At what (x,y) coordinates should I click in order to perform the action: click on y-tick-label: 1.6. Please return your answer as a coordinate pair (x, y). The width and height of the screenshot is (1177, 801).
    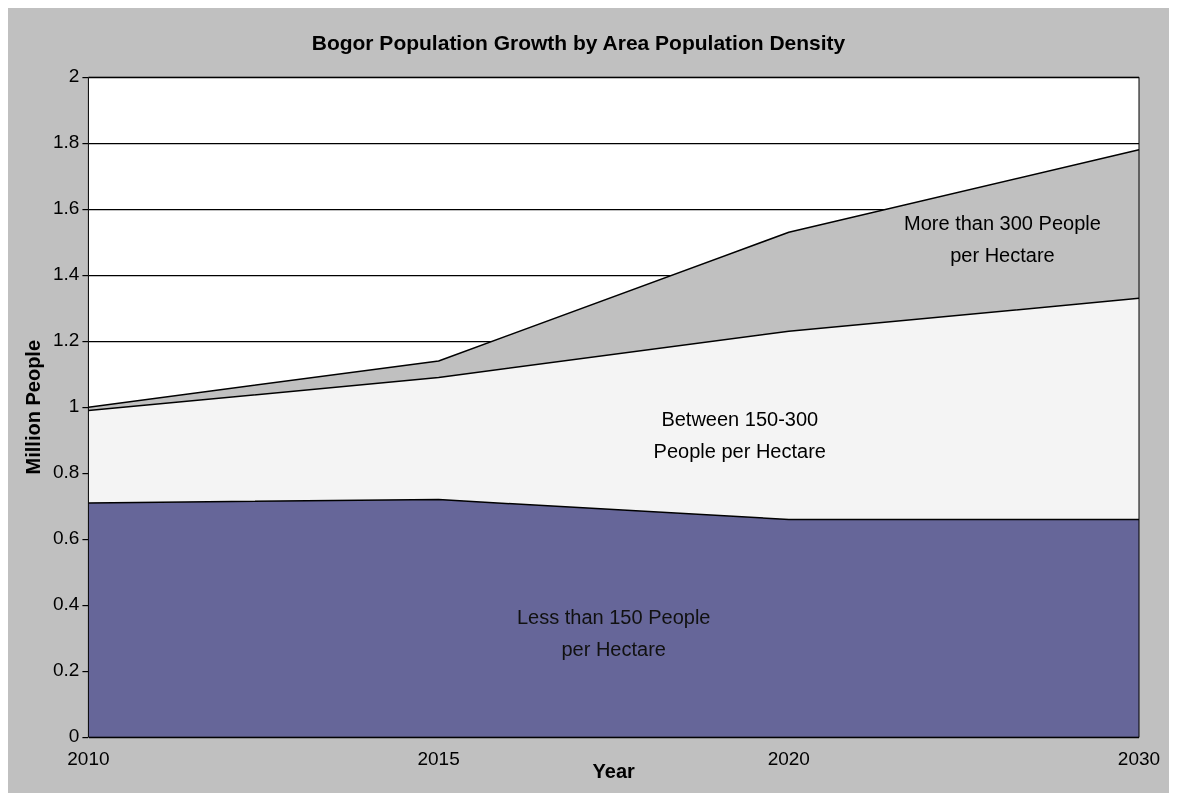
    Looking at the image, I should click on (66, 208).